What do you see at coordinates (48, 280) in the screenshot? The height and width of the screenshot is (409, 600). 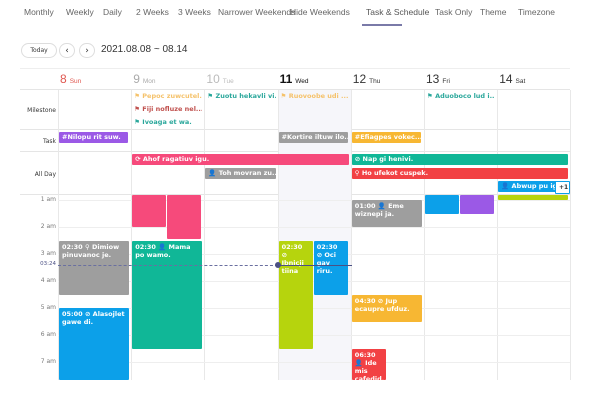 I see `hour-label: 4 am` at bounding box center [48, 280].